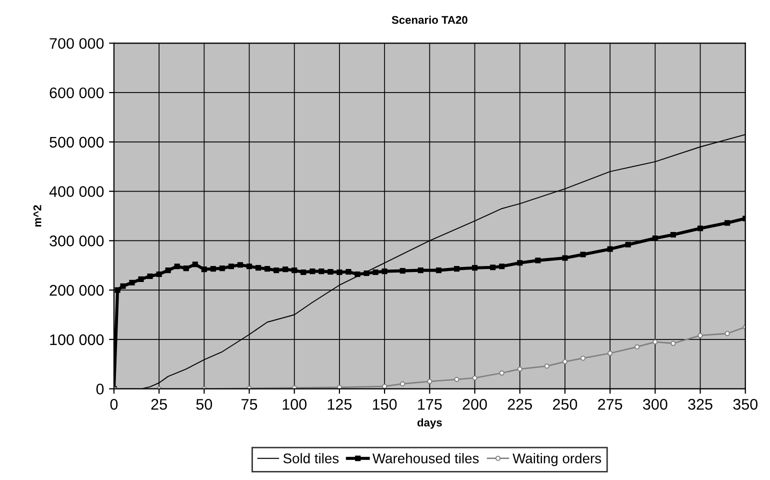  What do you see at coordinates (520, 404) in the screenshot?
I see `x-tick-label: 225` at bounding box center [520, 404].